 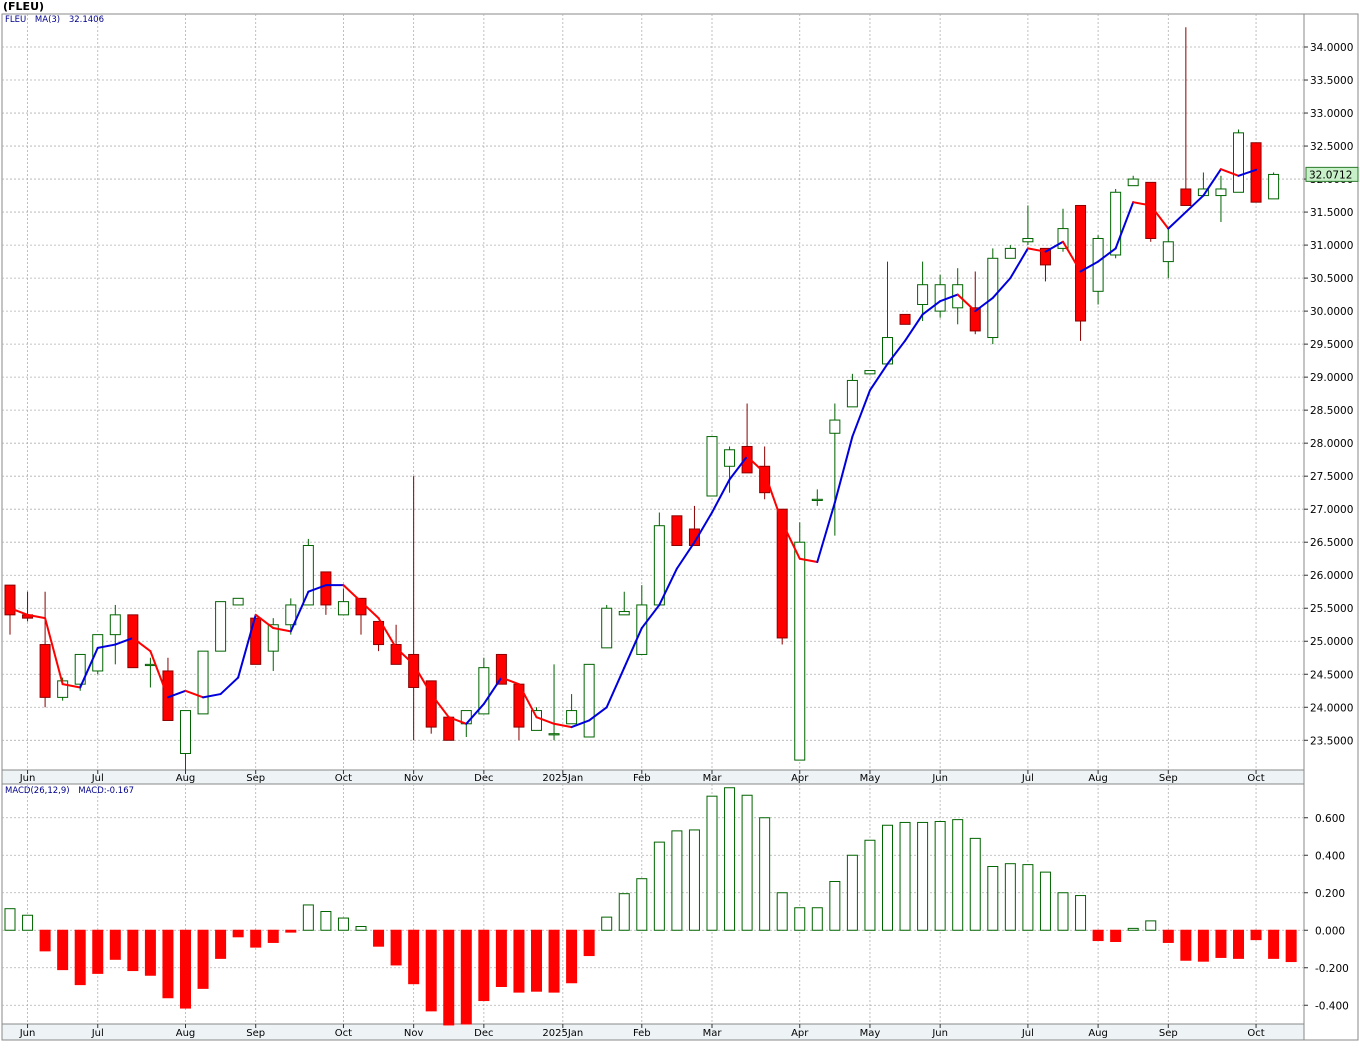 What do you see at coordinates (1330, 931) in the screenshot?
I see `macd-y-tick-label: 0.000` at bounding box center [1330, 931].